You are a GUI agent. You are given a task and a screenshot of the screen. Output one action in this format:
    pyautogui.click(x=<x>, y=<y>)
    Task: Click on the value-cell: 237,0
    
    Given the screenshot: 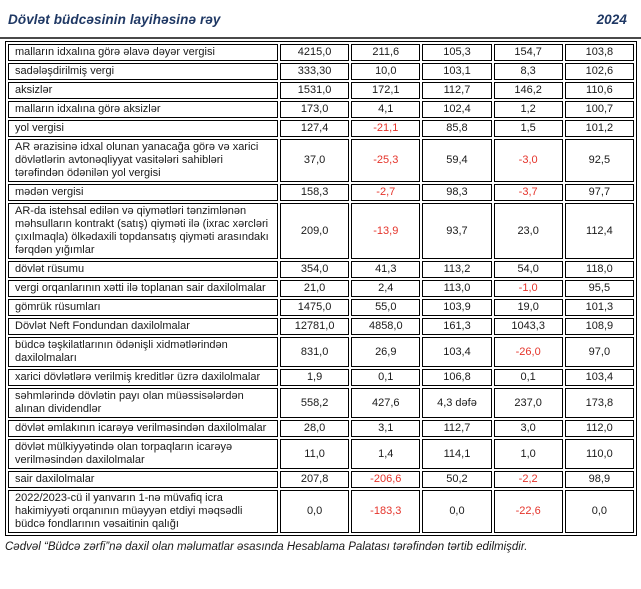 What is the action you would take?
    pyautogui.click(x=528, y=403)
    